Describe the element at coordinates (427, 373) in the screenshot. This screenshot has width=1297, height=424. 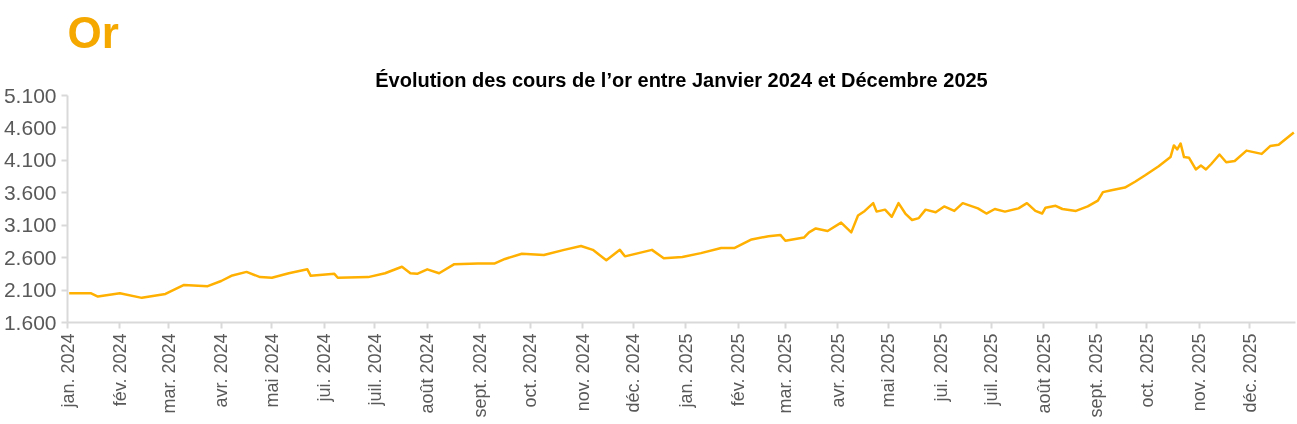
I see `x-tick-label: août 2024` at that location.